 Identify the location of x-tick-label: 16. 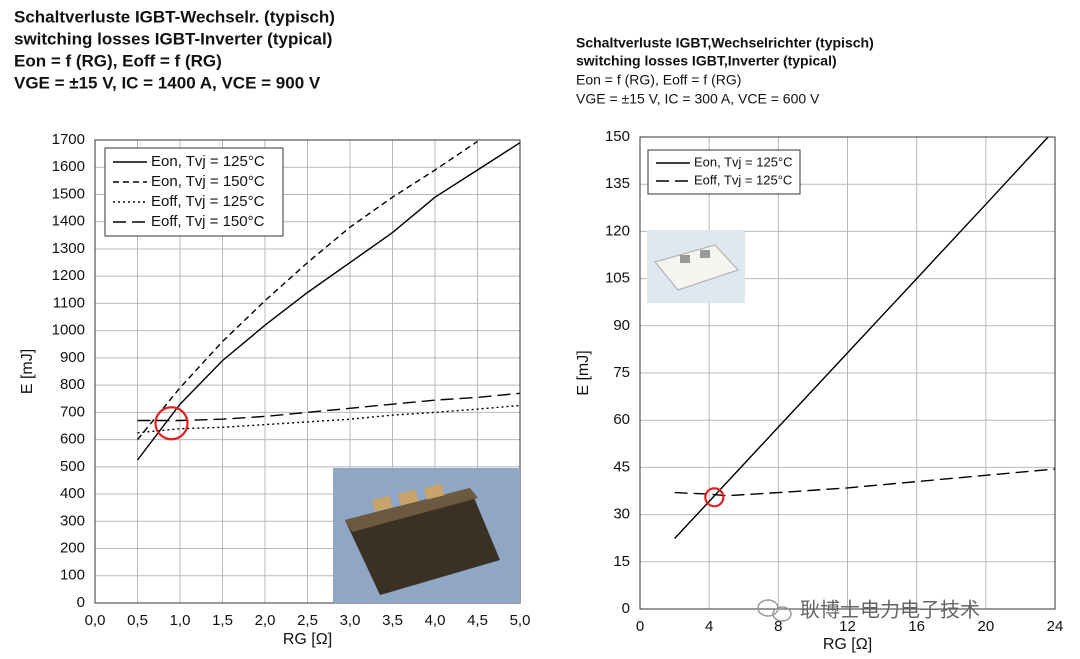
(916, 626).